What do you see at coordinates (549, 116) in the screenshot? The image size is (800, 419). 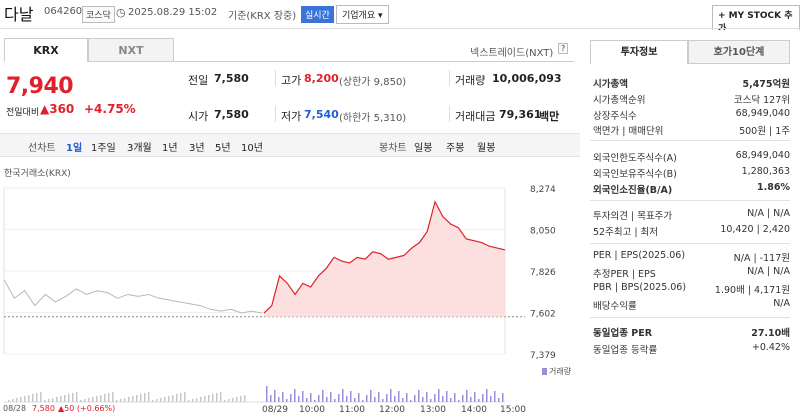 I see `amount-unit: 백만` at bounding box center [549, 116].